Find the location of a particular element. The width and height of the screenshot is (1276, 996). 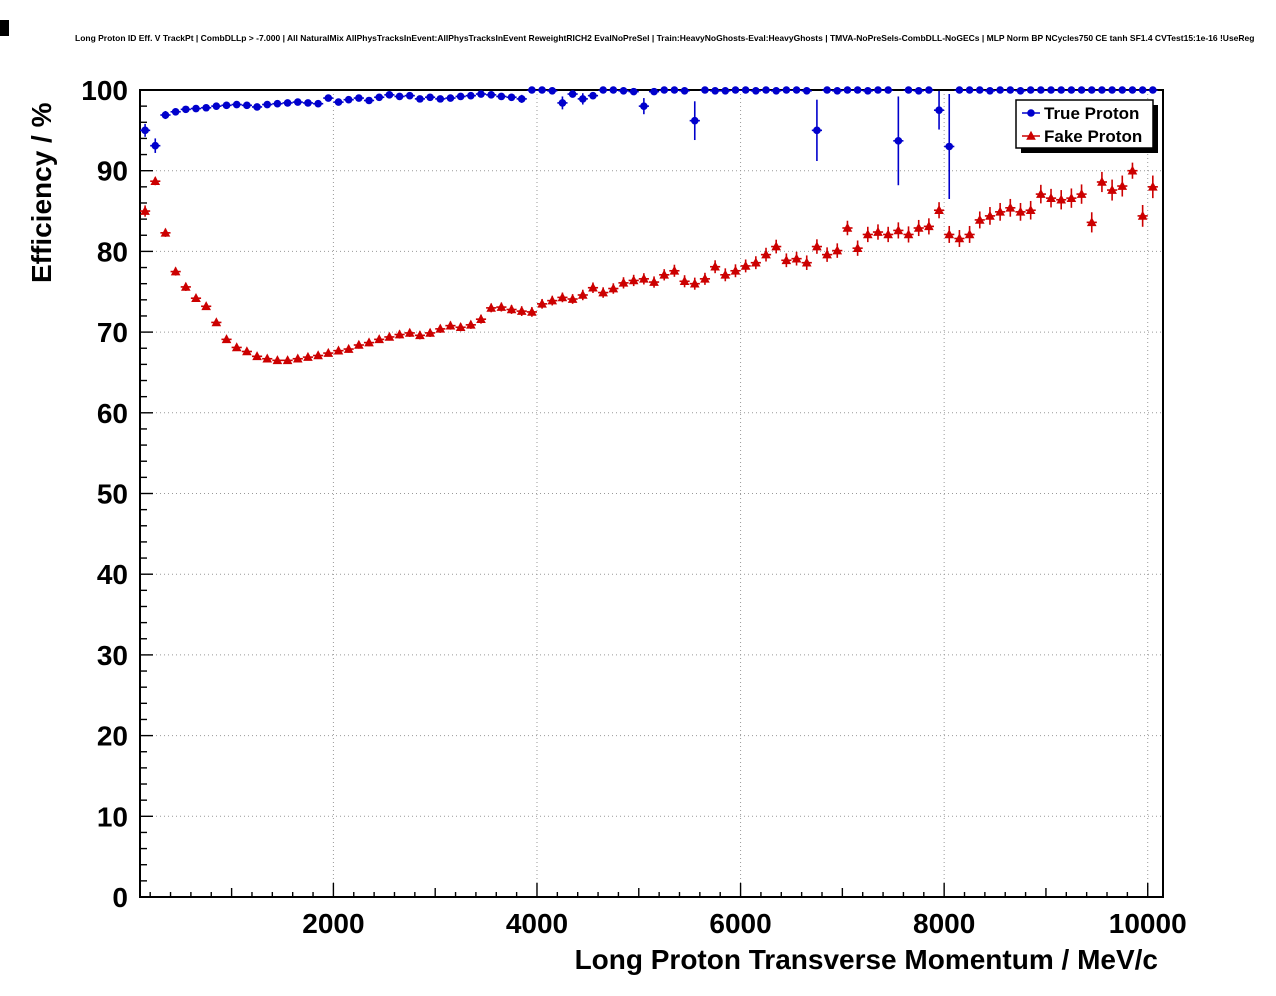

svg-text: 70 is located at coordinates (112, 332).